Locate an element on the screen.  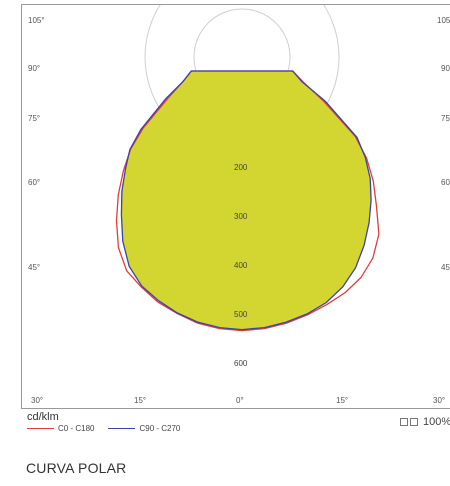
zoom-in-icon is located at coordinates (414, 422).